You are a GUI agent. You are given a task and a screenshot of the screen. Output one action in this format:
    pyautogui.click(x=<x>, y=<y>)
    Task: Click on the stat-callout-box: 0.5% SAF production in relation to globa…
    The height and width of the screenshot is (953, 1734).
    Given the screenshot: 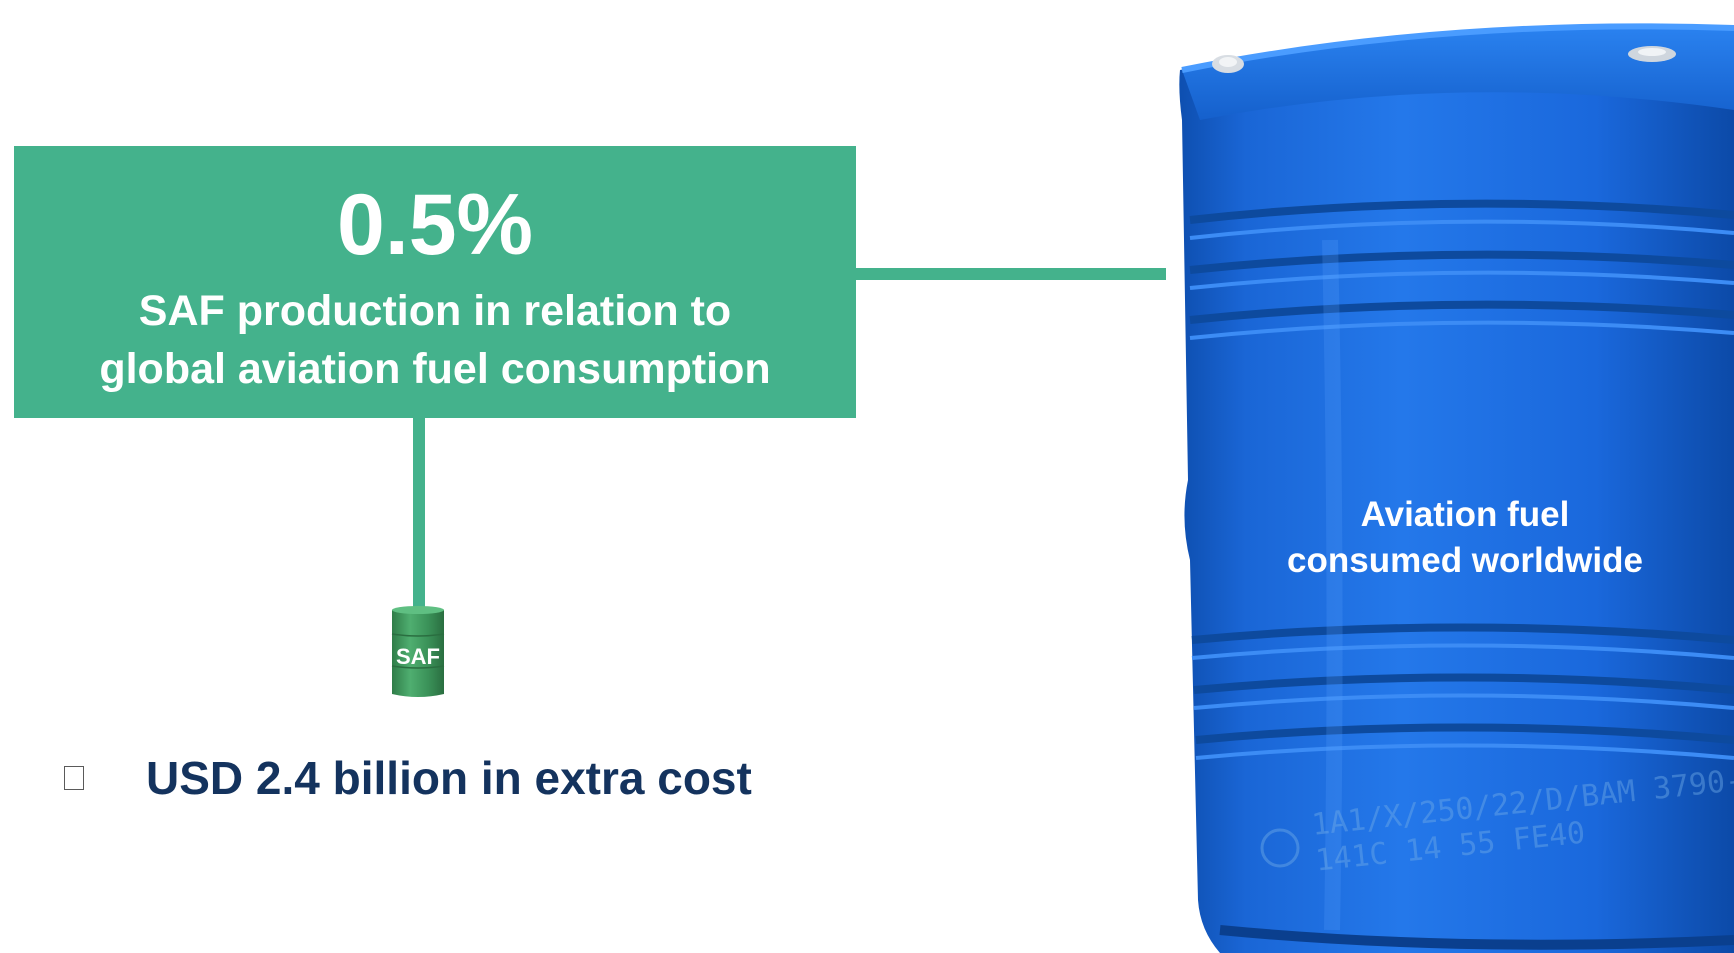 What is the action you would take?
    pyautogui.click(x=435, y=282)
    